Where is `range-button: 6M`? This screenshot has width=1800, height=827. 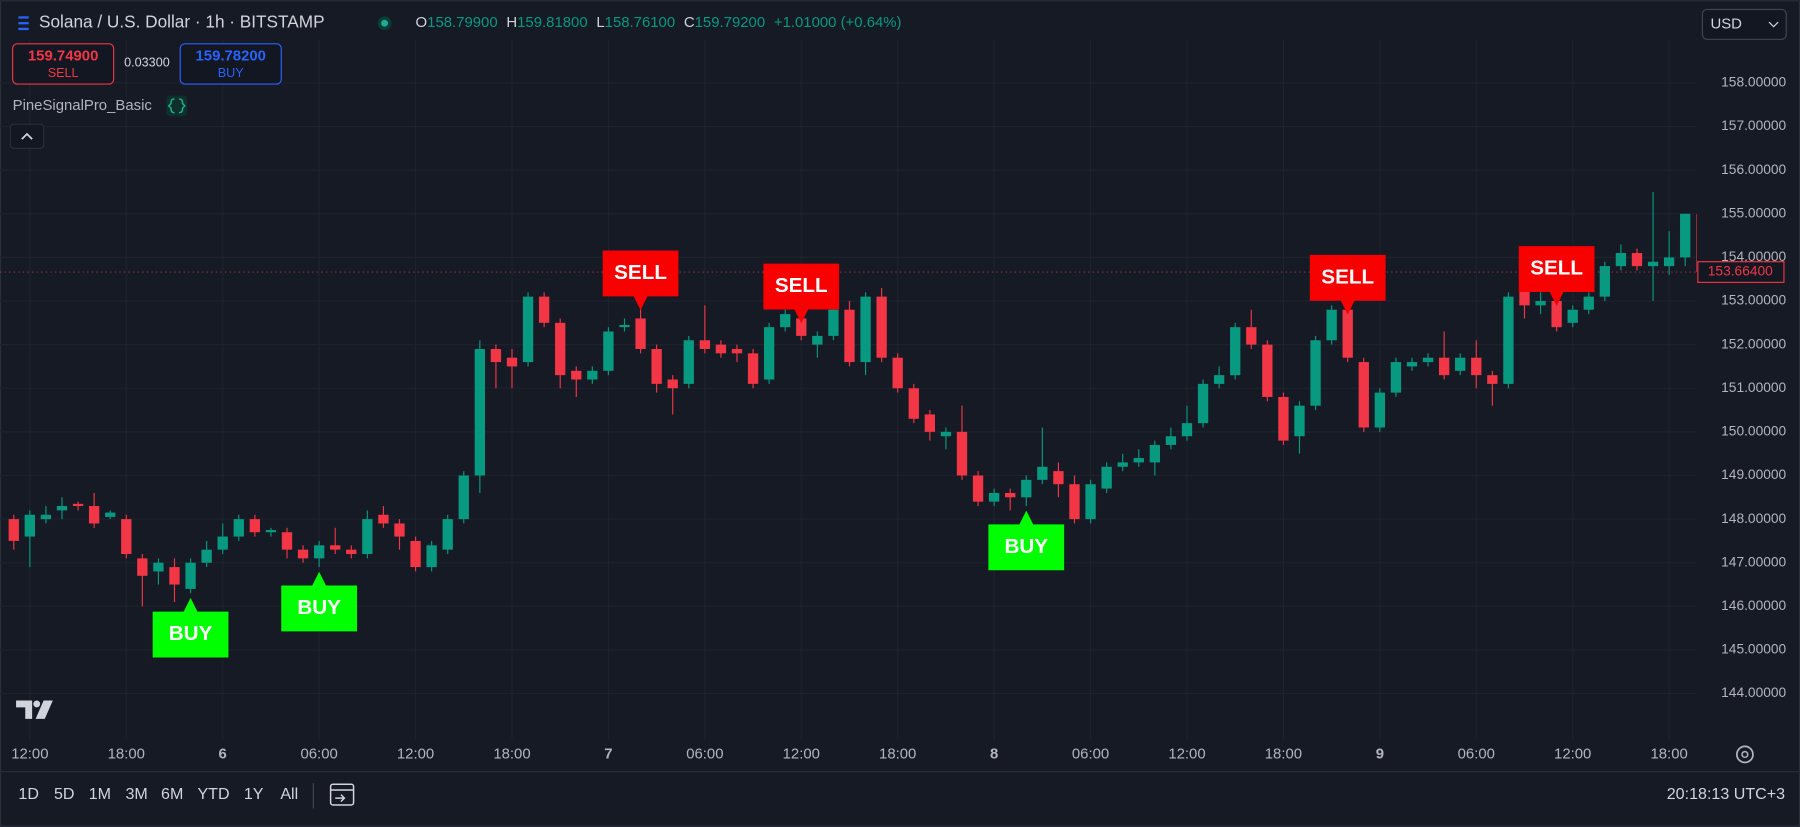
range-button: 6M is located at coordinates (172, 794).